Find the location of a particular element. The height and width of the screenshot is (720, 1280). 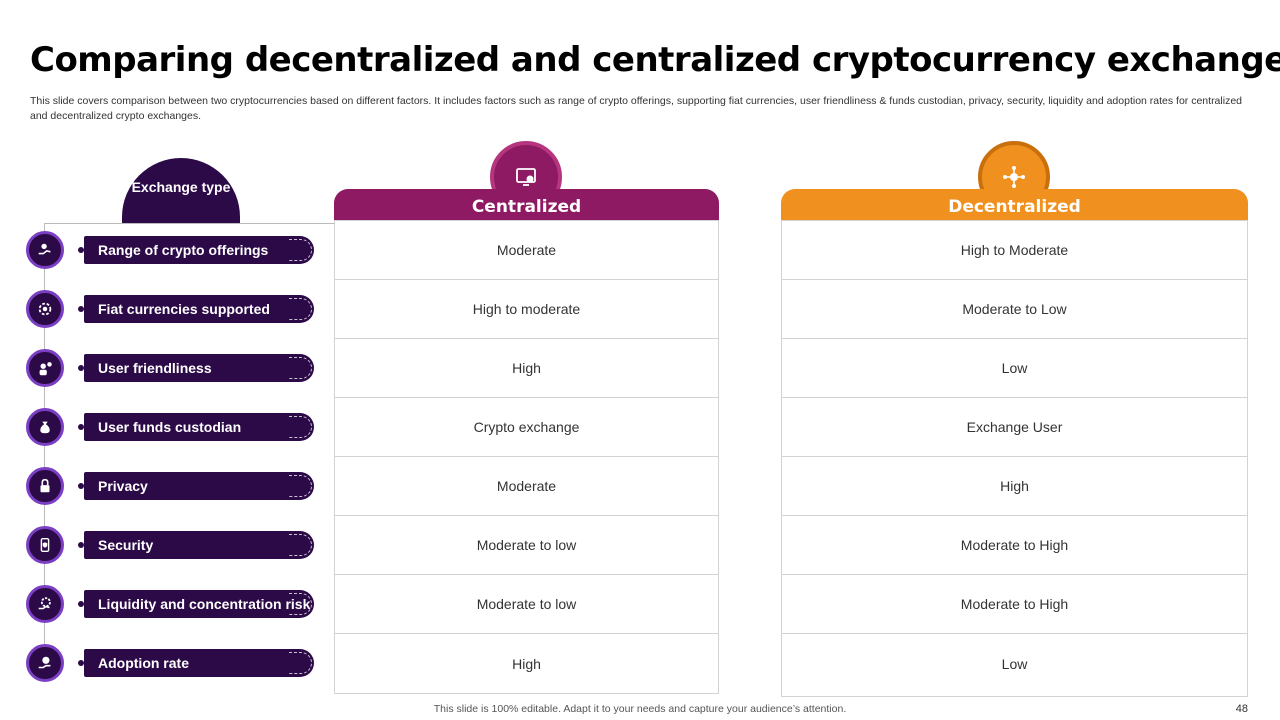

factor-row: Privacy is located at coordinates (160, 486).